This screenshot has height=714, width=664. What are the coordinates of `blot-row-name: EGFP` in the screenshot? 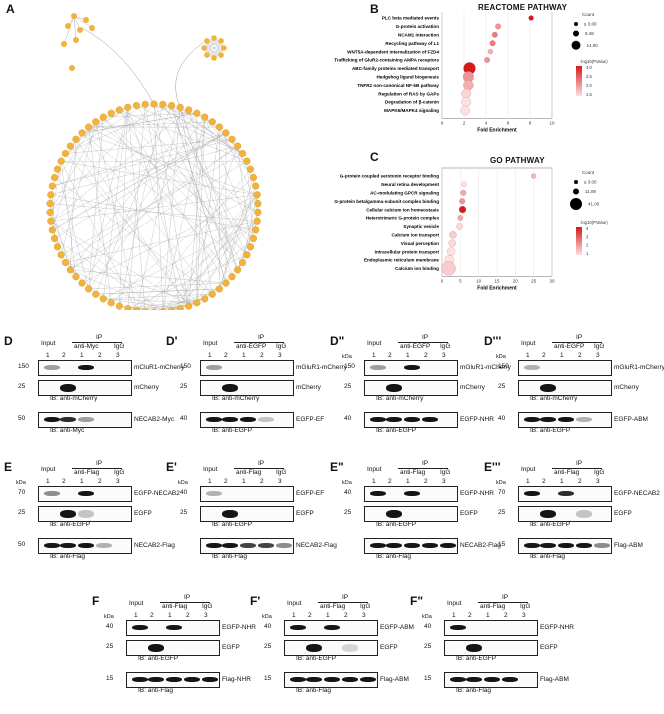 It's located at (143, 513).